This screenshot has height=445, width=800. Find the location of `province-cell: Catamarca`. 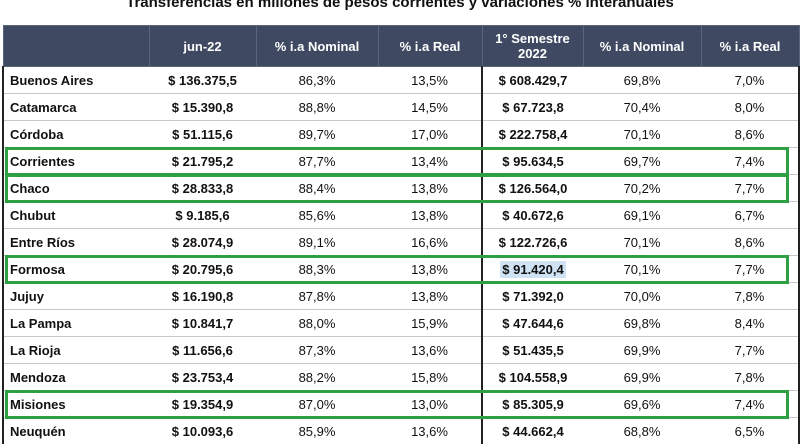

province-cell: Catamarca is located at coordinates (75, 107).